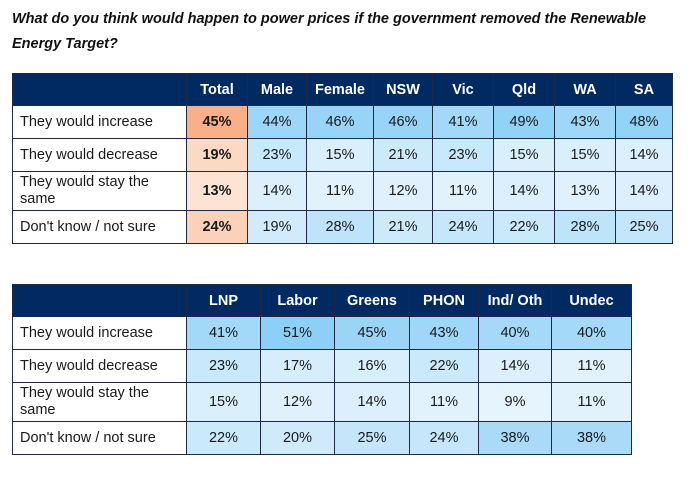  Describe the element at coordinates (403, 89) in the screenshot. I see `column-header: NSW` at that location.